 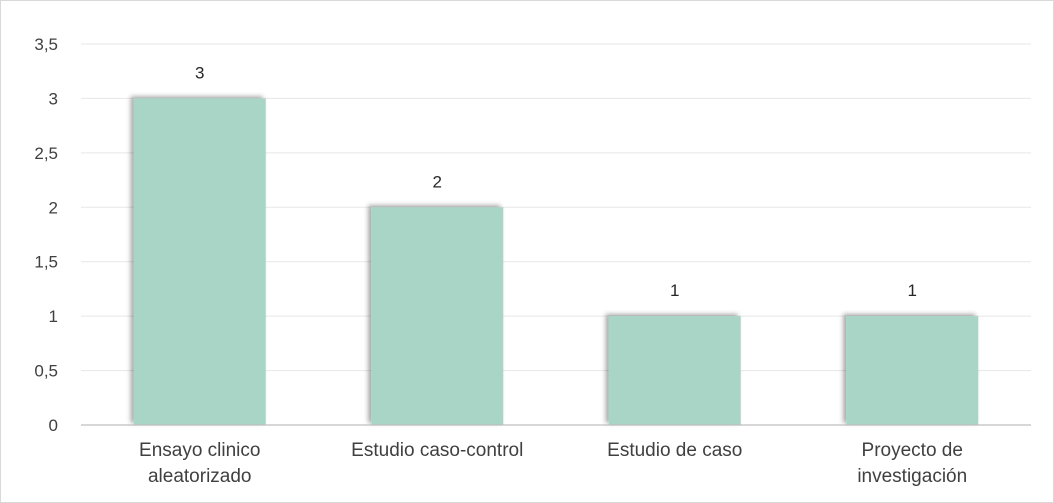 I want to click on y-tick-label: 3, so click(x=53, y=98).